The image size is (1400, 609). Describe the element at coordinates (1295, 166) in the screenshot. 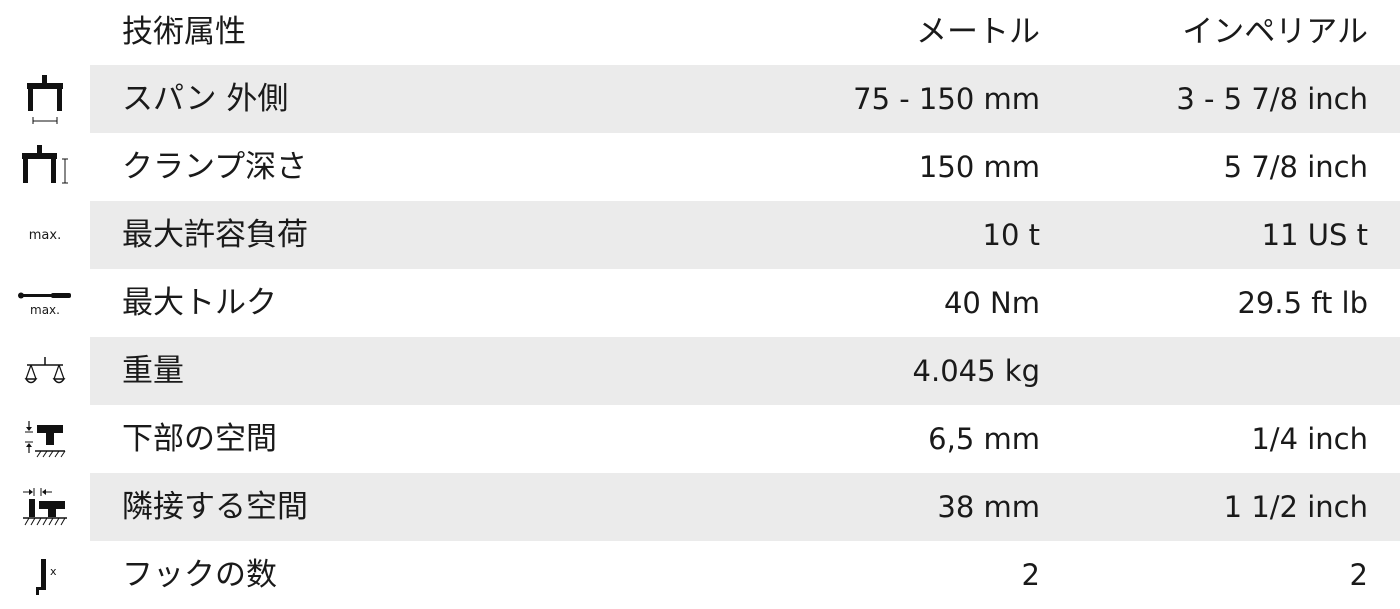

I see `imperial-value: 5 7/8 inch` at that location.